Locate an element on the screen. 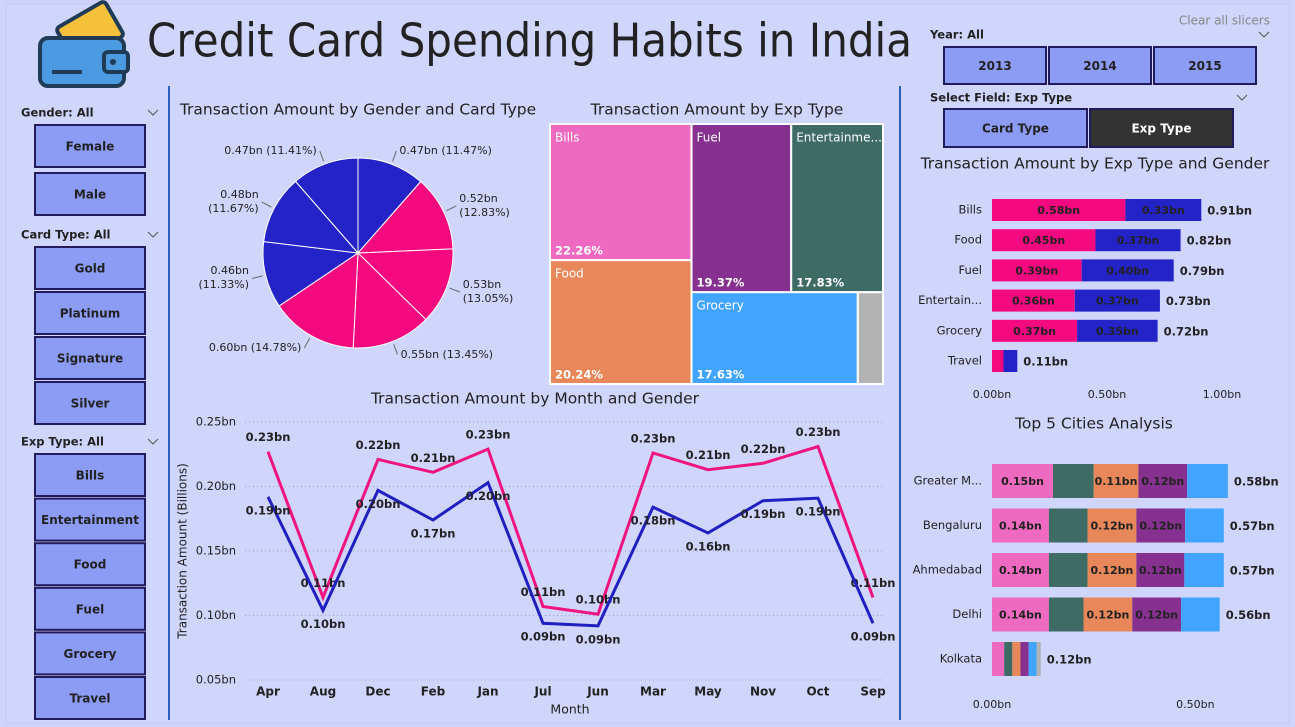 The height and width of the screenshot is (727, 1295). data-label: 0.37bn is located at coordinates (1138, 240).